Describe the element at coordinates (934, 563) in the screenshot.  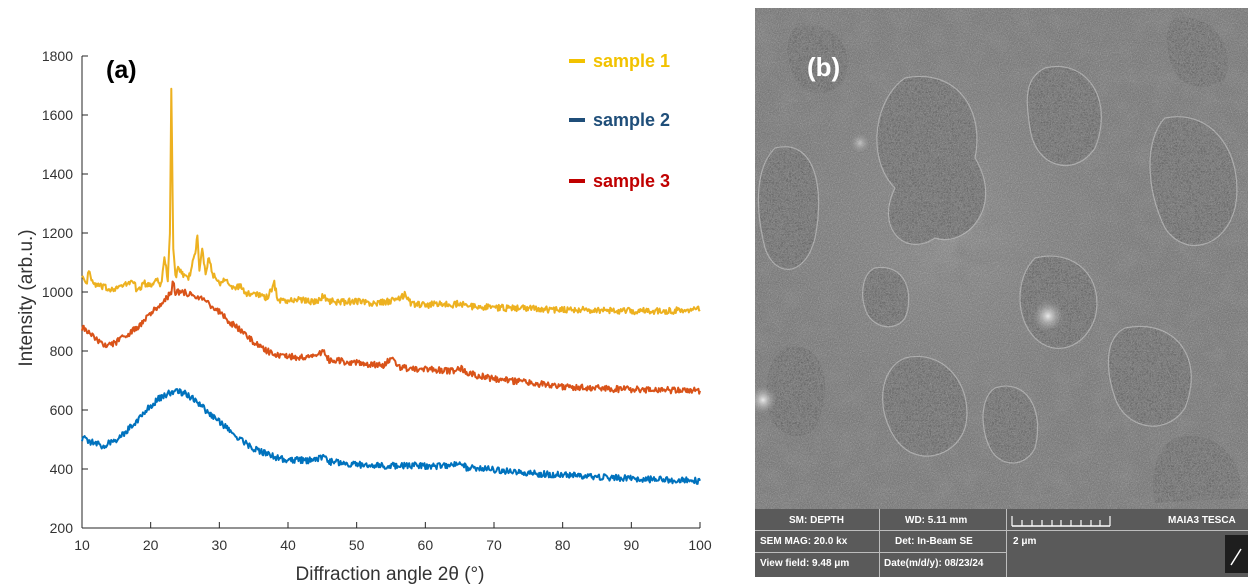
I see `acquisition-date: Date(m/d/y): 08/23/24` at that location.